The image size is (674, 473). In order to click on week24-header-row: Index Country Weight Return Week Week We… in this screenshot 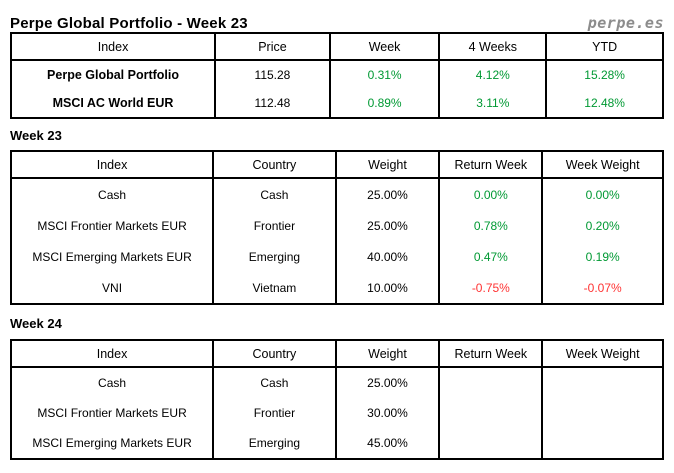, I will do `click(337, 354)`.